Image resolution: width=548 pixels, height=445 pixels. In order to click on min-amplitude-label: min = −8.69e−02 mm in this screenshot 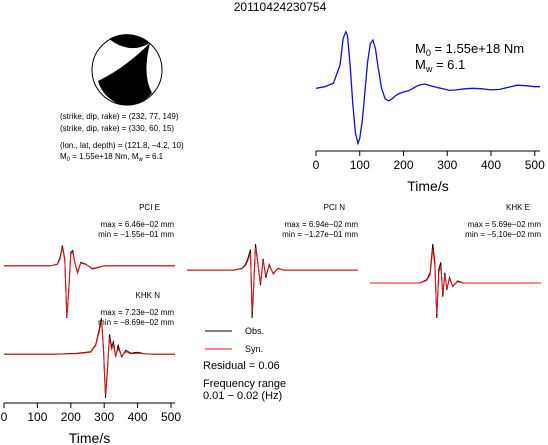, I will do `click(136, 322)`.